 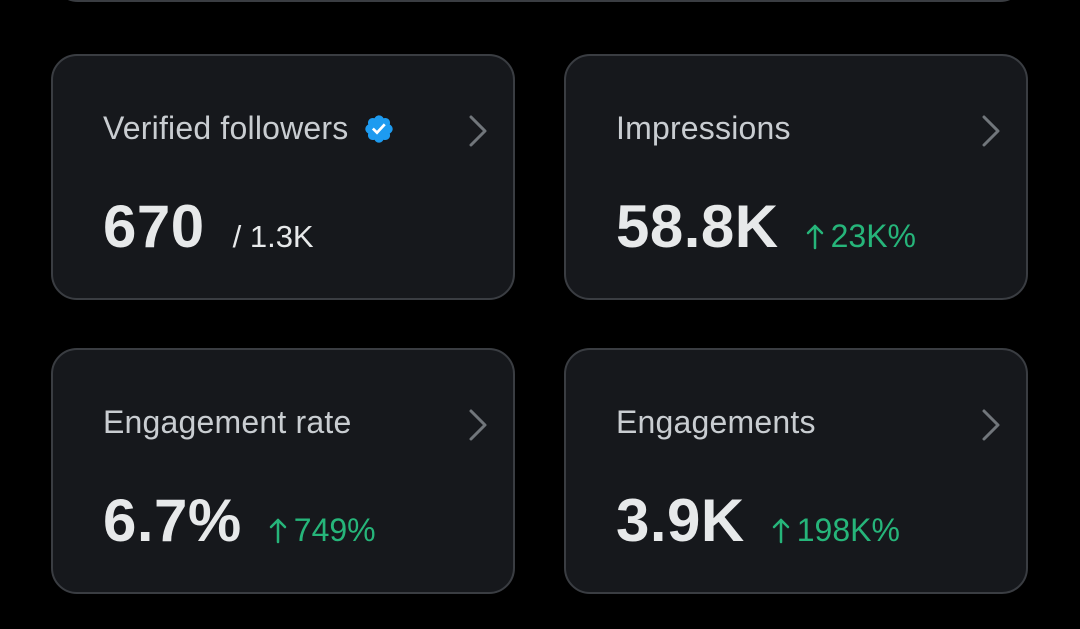 What do you see at coordinates (758, 520) in the screenshot?
I see `metric-row: 3.9K 198K%` at bounding box center [758, 520].